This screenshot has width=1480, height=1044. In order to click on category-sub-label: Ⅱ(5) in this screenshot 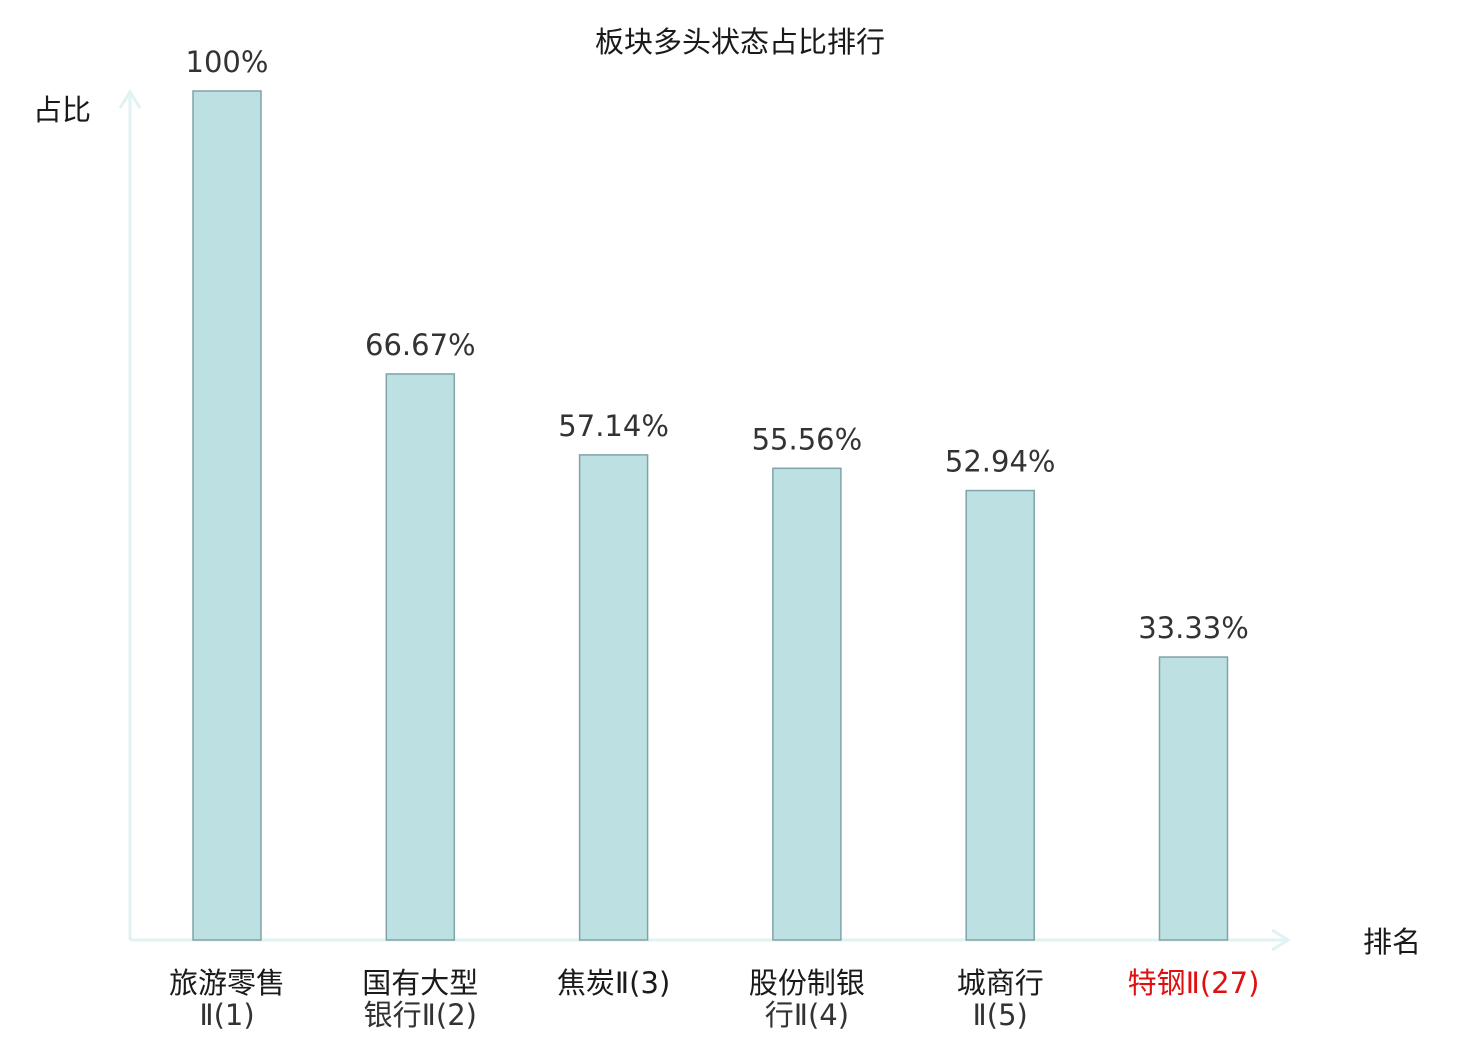, I will do `click(1000, 1015)`.